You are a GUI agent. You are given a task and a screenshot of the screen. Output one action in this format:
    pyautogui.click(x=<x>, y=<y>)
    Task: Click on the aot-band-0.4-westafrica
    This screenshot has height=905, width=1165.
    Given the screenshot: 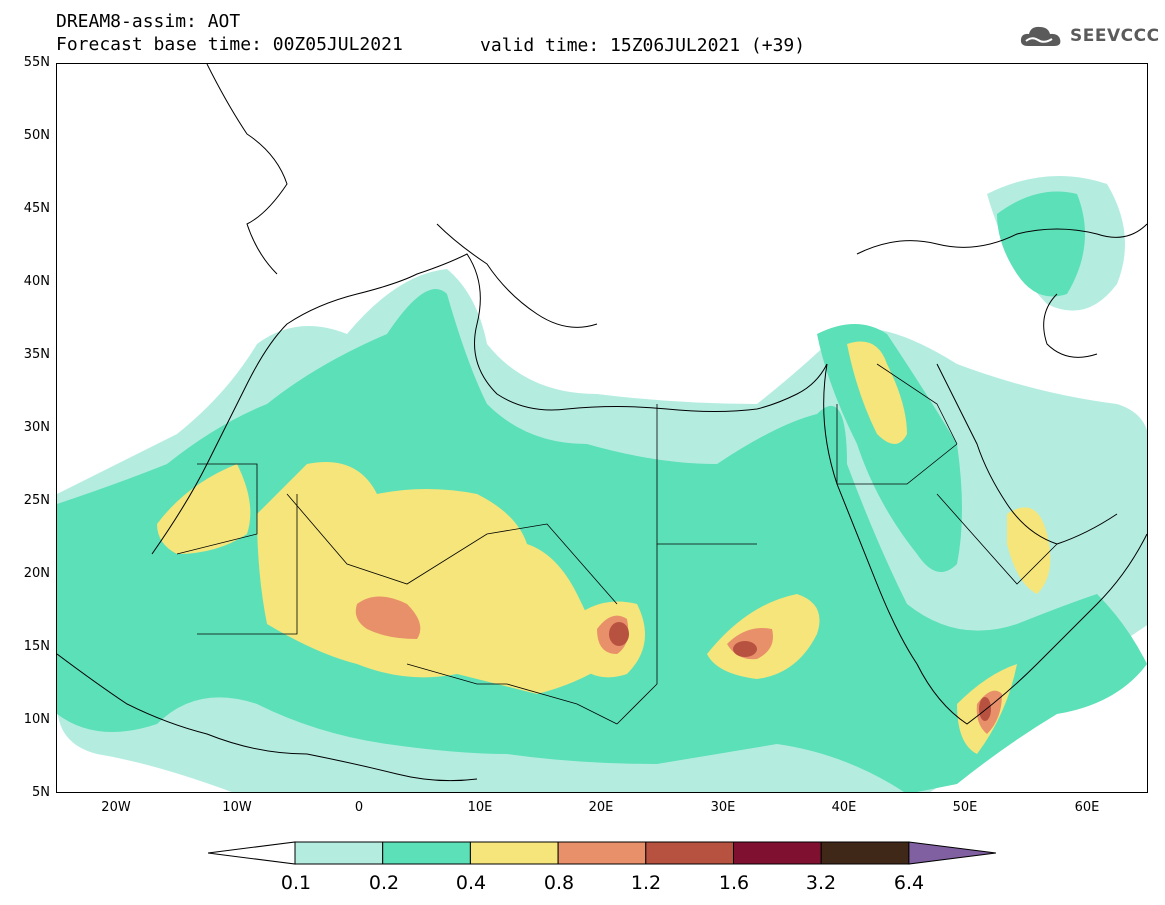 What is the action you would take?
    pyautogui.click(x=204, y=509)
    